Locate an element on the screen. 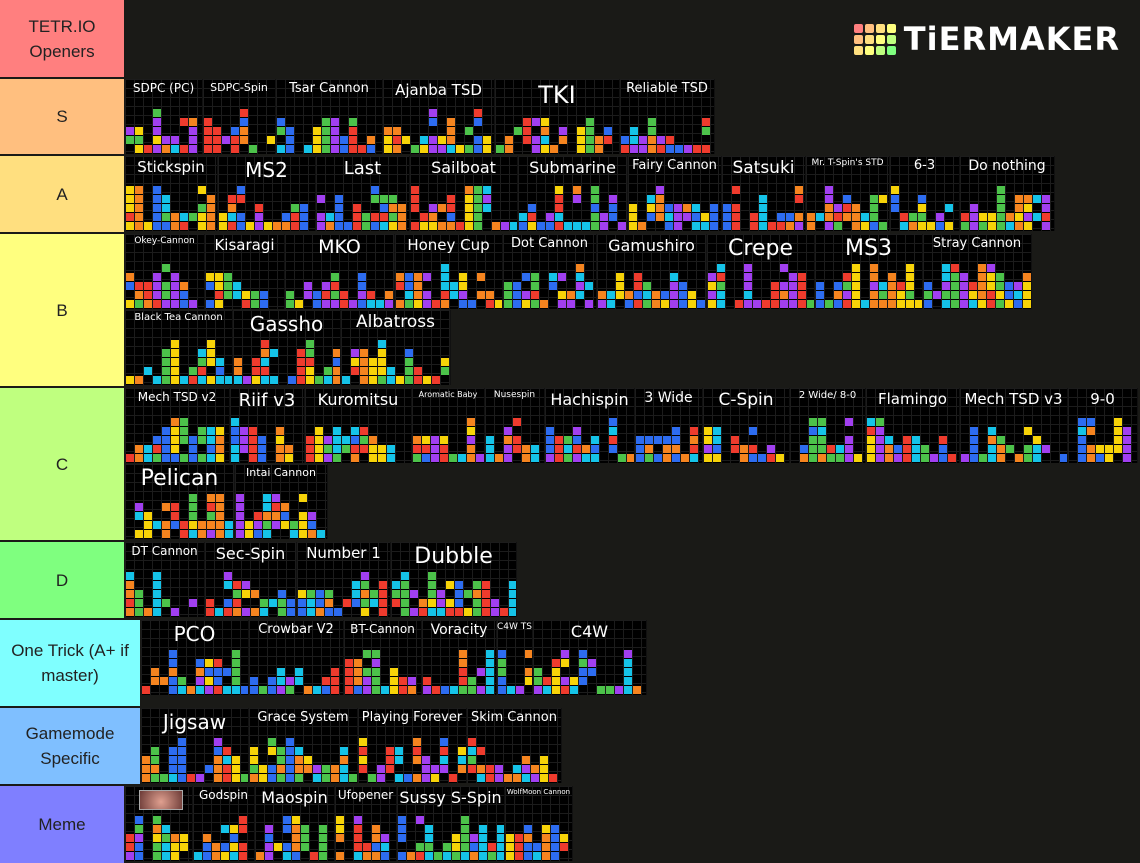 This screenshot has width=1140, height=863. tier-item: Gassho is located at coordinates (287, 347).